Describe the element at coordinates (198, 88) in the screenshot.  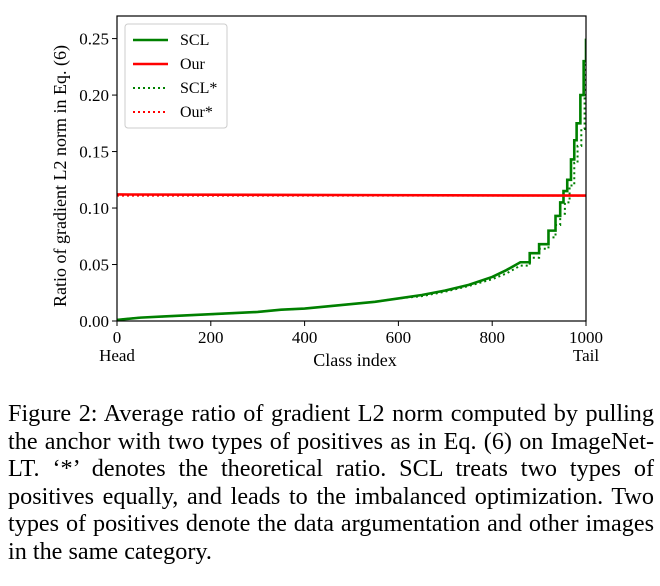
I see `legend-label: SCL*` at that location.